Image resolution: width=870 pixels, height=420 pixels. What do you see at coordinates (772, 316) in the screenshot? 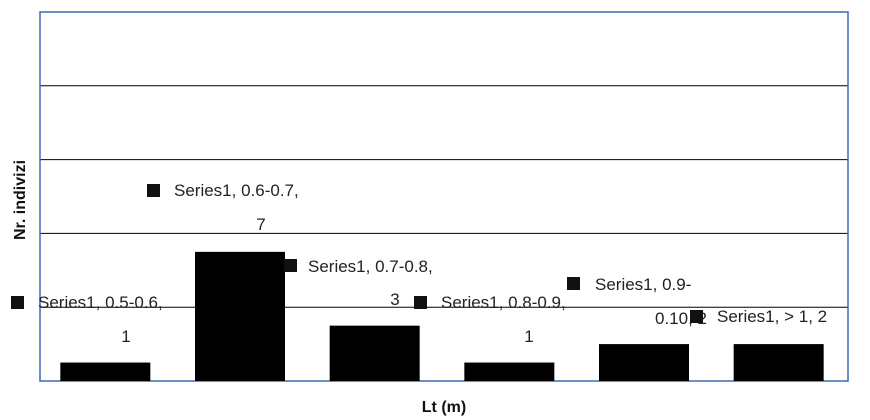
I see `data-label-line1: Series1, > 1, 2` at bounding box center [772, 316].